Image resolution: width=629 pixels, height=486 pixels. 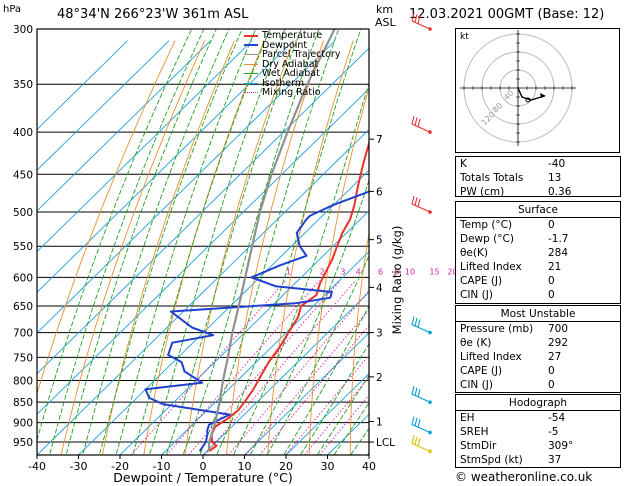 I want to click on pressure-tick-label: 800, so click(x=23, y=381).